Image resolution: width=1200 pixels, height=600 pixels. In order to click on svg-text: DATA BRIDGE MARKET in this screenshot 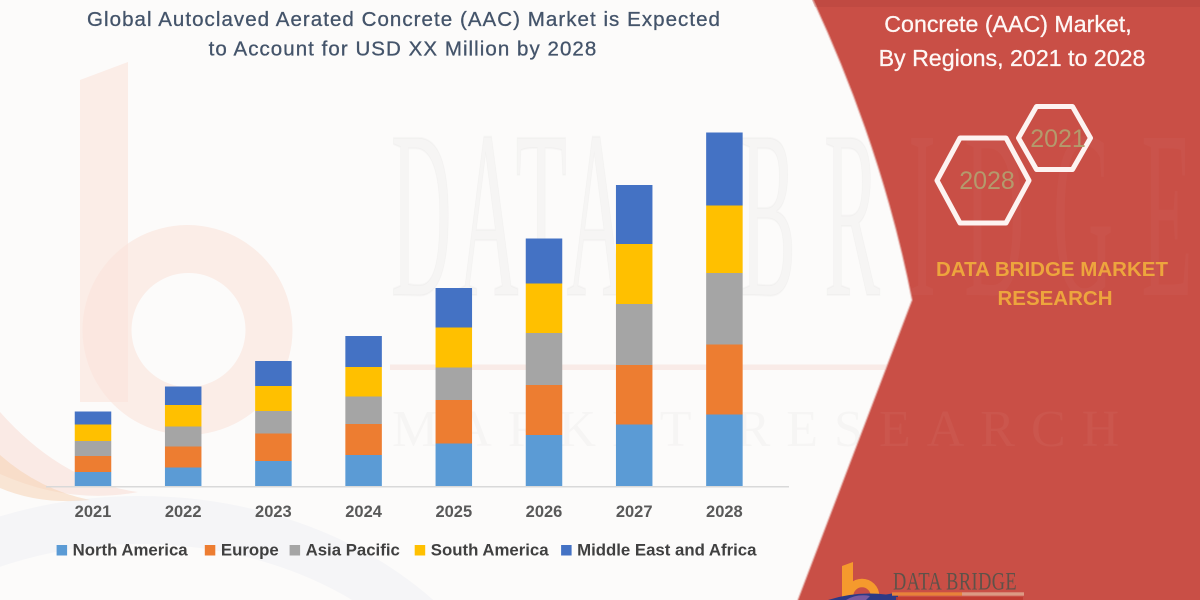, I will do `click(1052, 269)`.